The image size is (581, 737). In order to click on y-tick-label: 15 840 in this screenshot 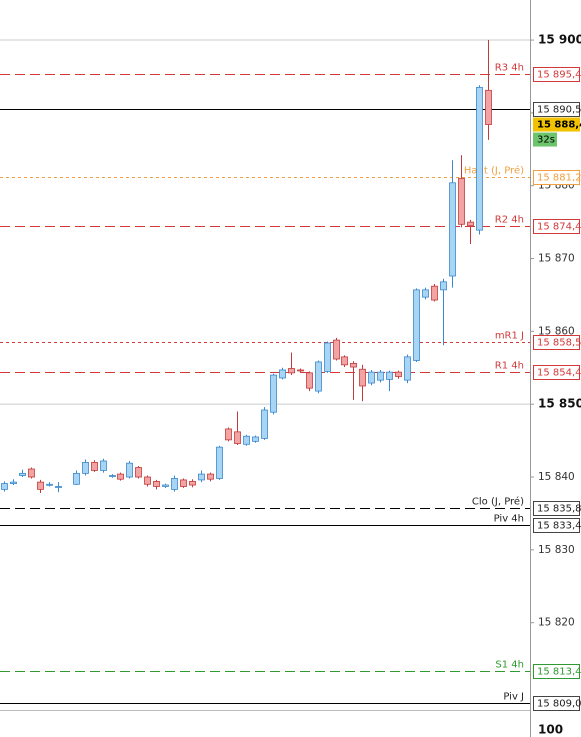, I will do `click(556, 477)`.